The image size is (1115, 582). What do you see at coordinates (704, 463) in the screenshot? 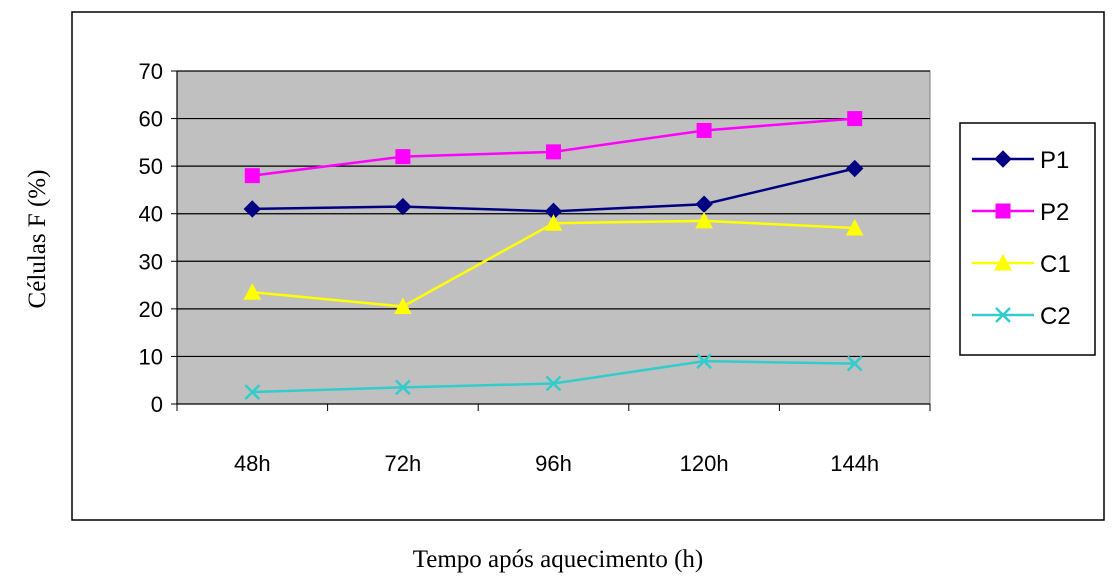
I see `x-tick-label: 120h` at bounding box center [704, 463].